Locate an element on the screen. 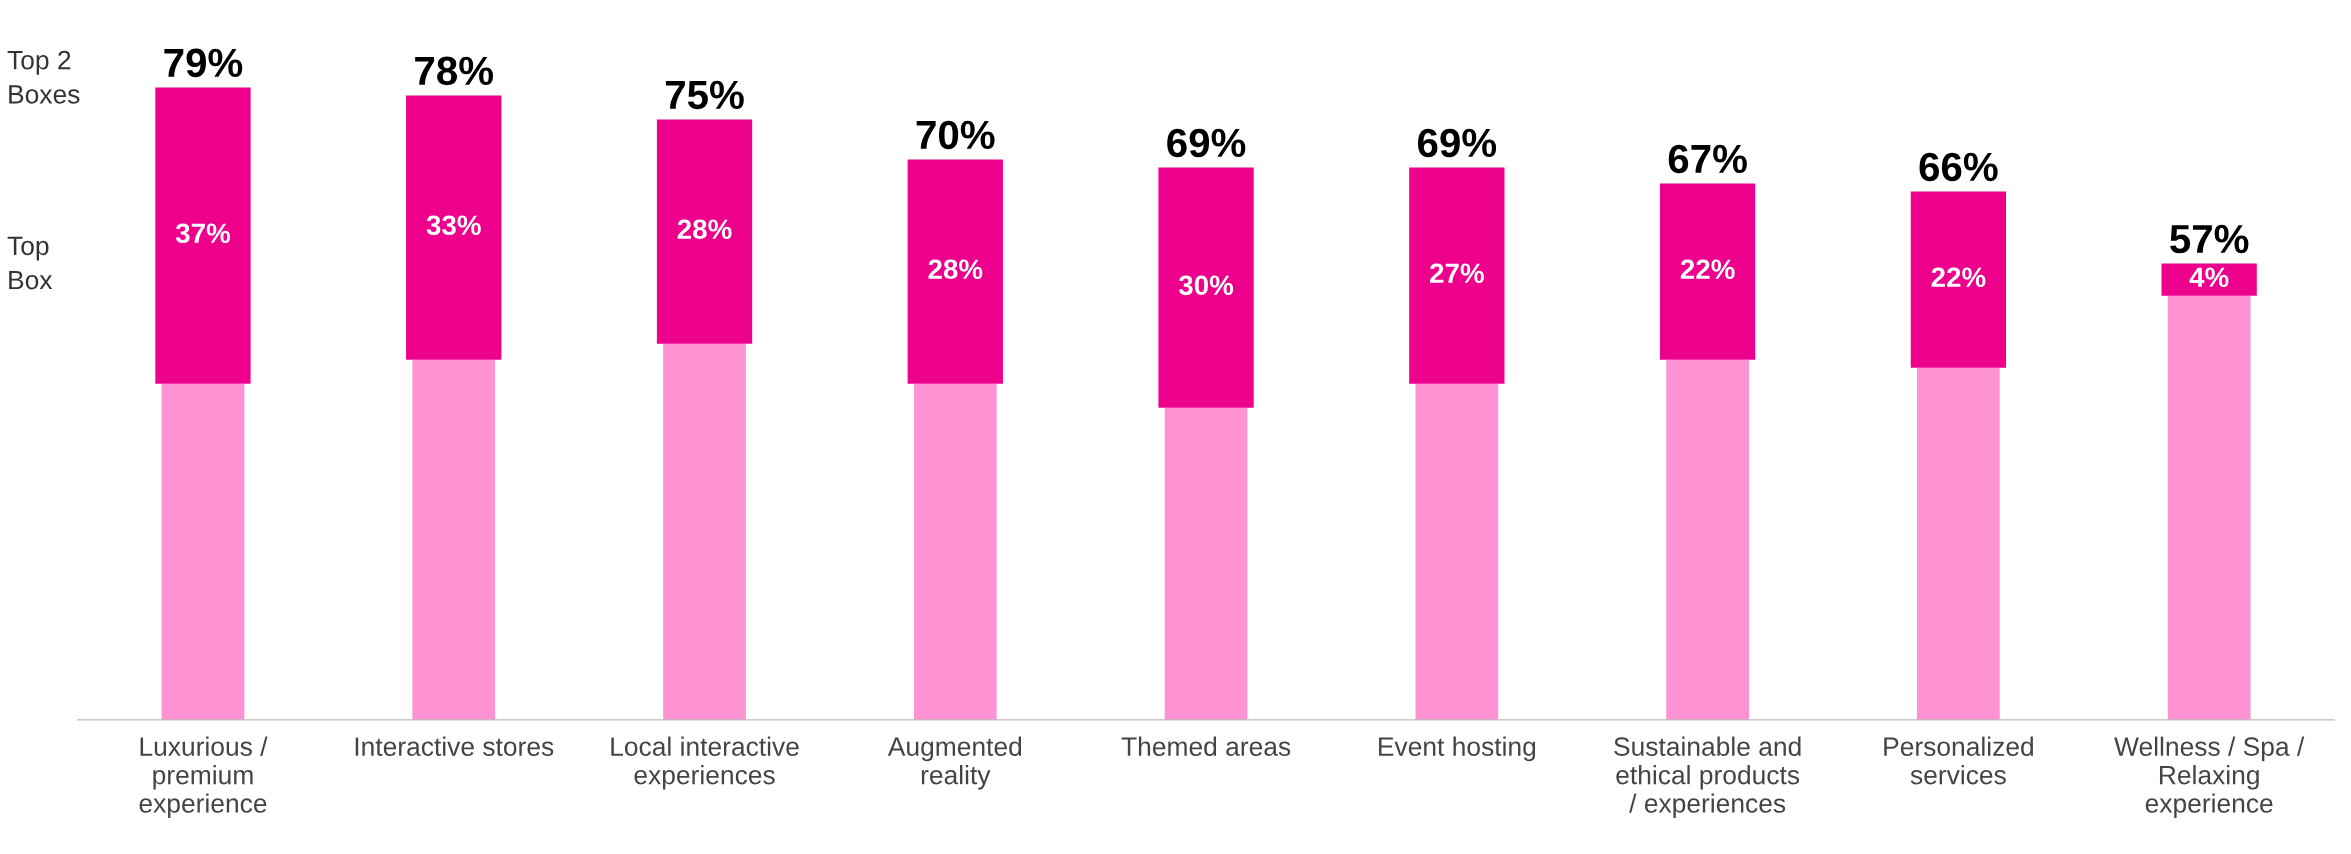  total-label: 67% is located at coordinates (1707, 159).